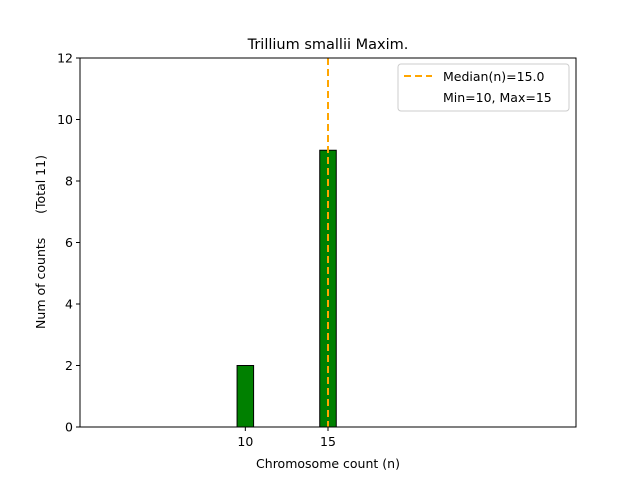  I want to click on y-tick-label: 8, so click(69, 181).